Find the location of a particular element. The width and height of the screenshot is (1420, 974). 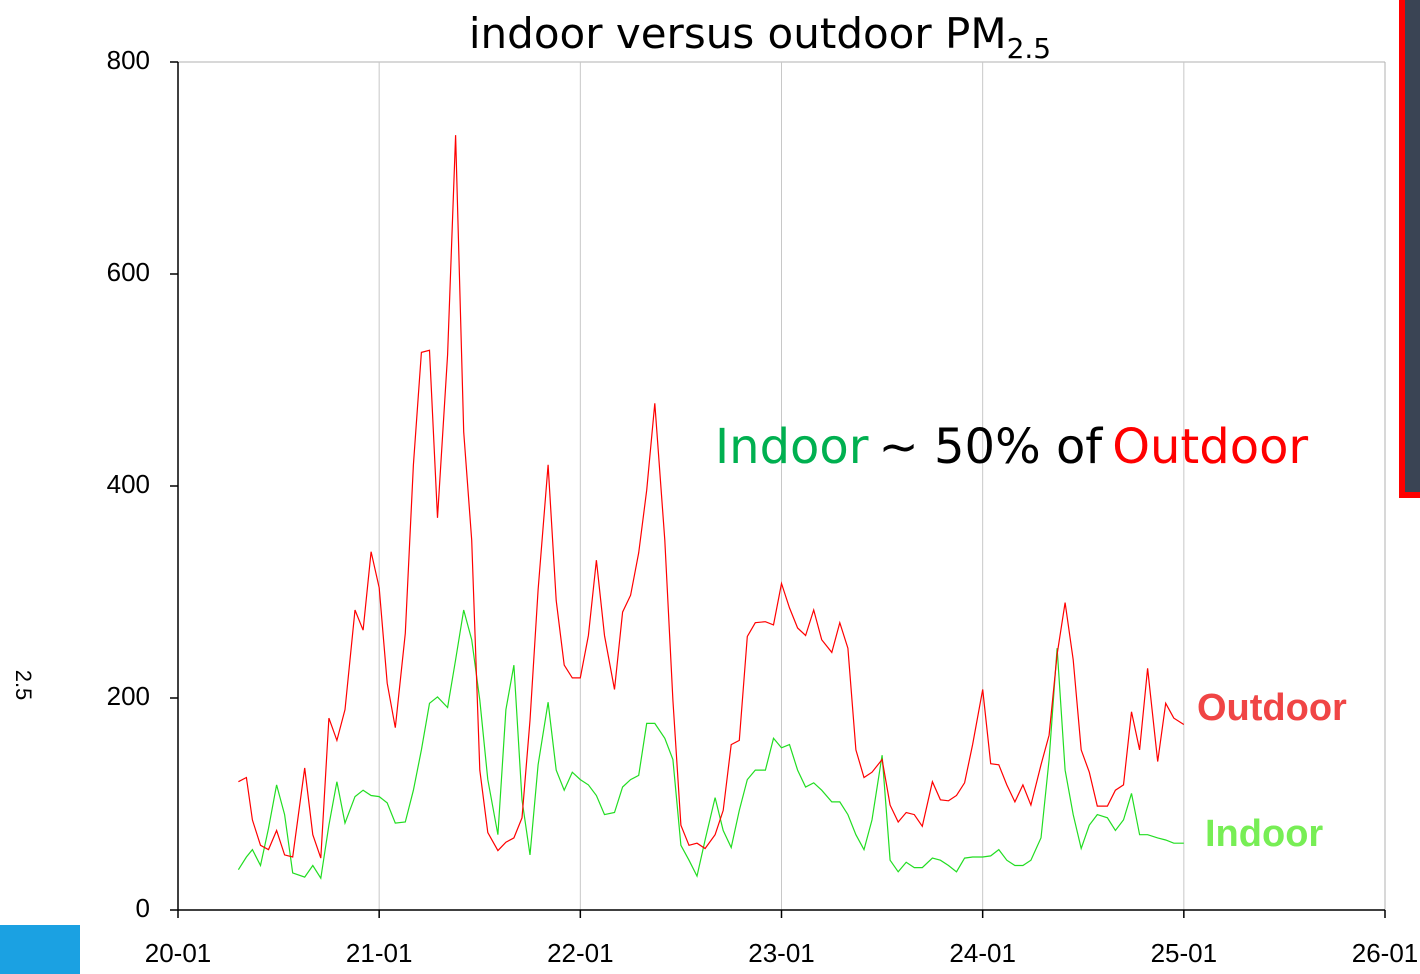

x-tick-label: 20-01 is located at coordinates (178, 953).